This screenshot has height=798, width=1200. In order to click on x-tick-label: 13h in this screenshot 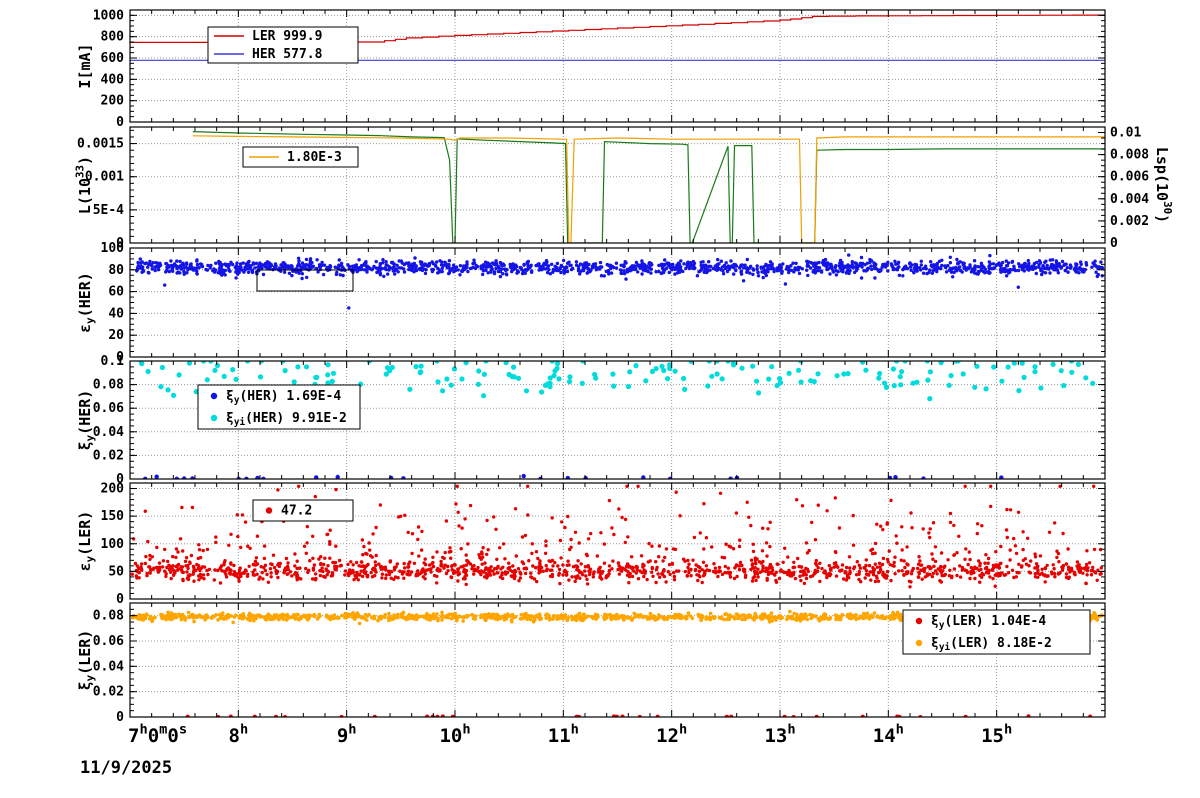, I will do `click(779, 734)`.